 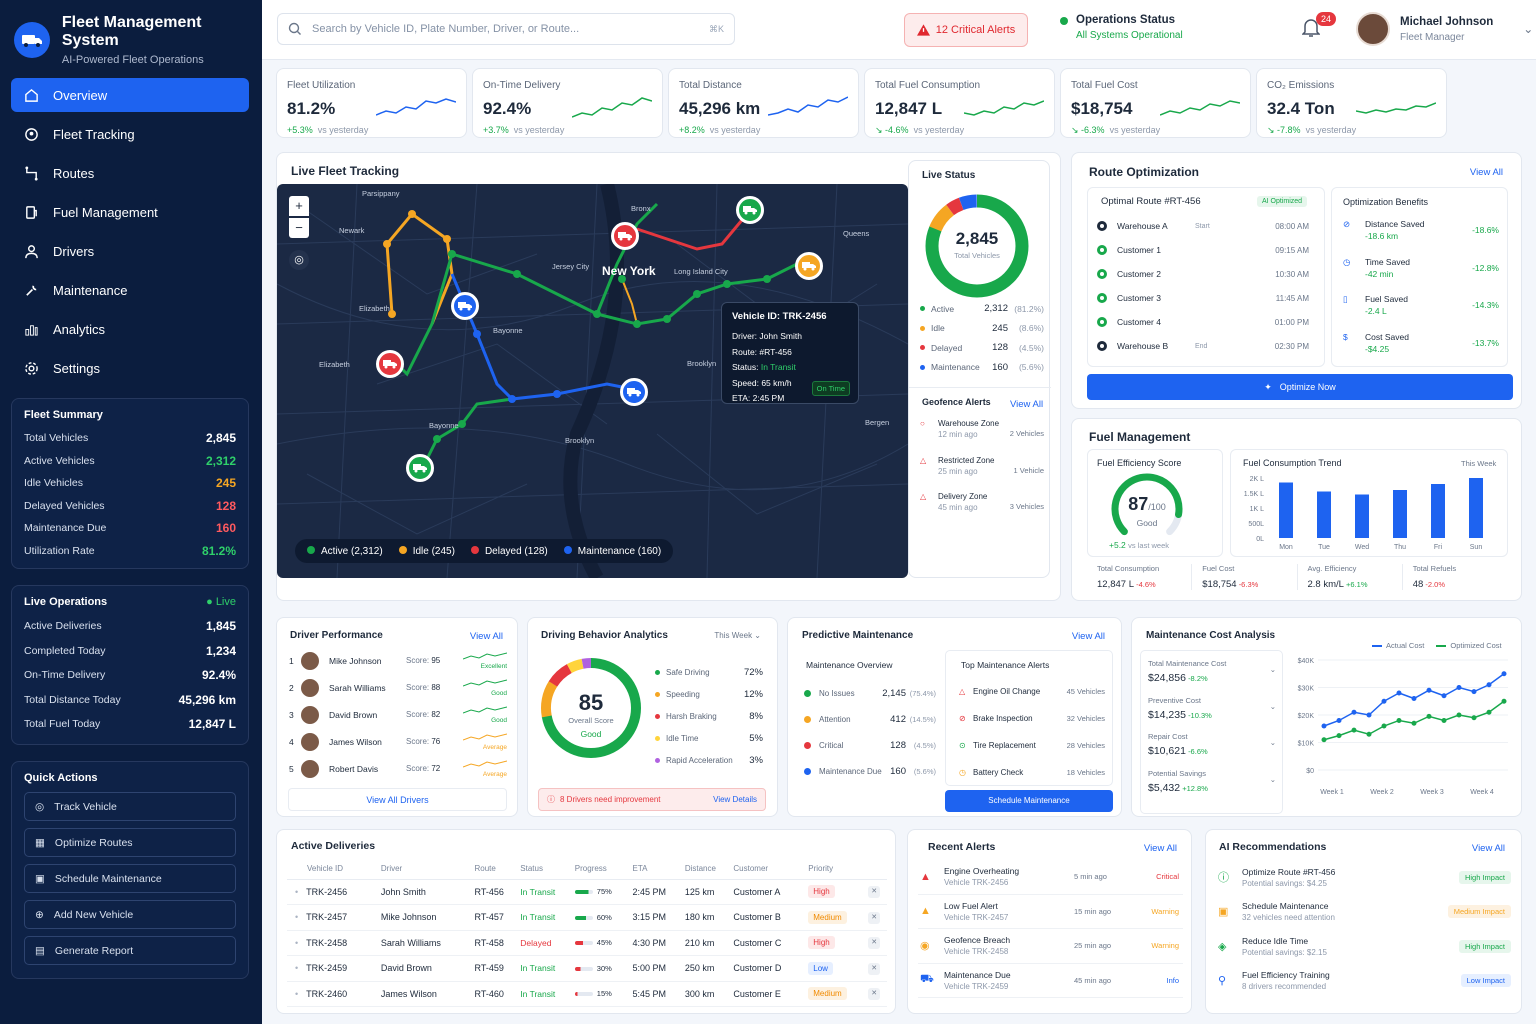 What do you see at coordinates (130, 438) in the screenshot?
I see `fleet-summary-row: Total Vehicles 2,845` at bounding box center [130, 438].